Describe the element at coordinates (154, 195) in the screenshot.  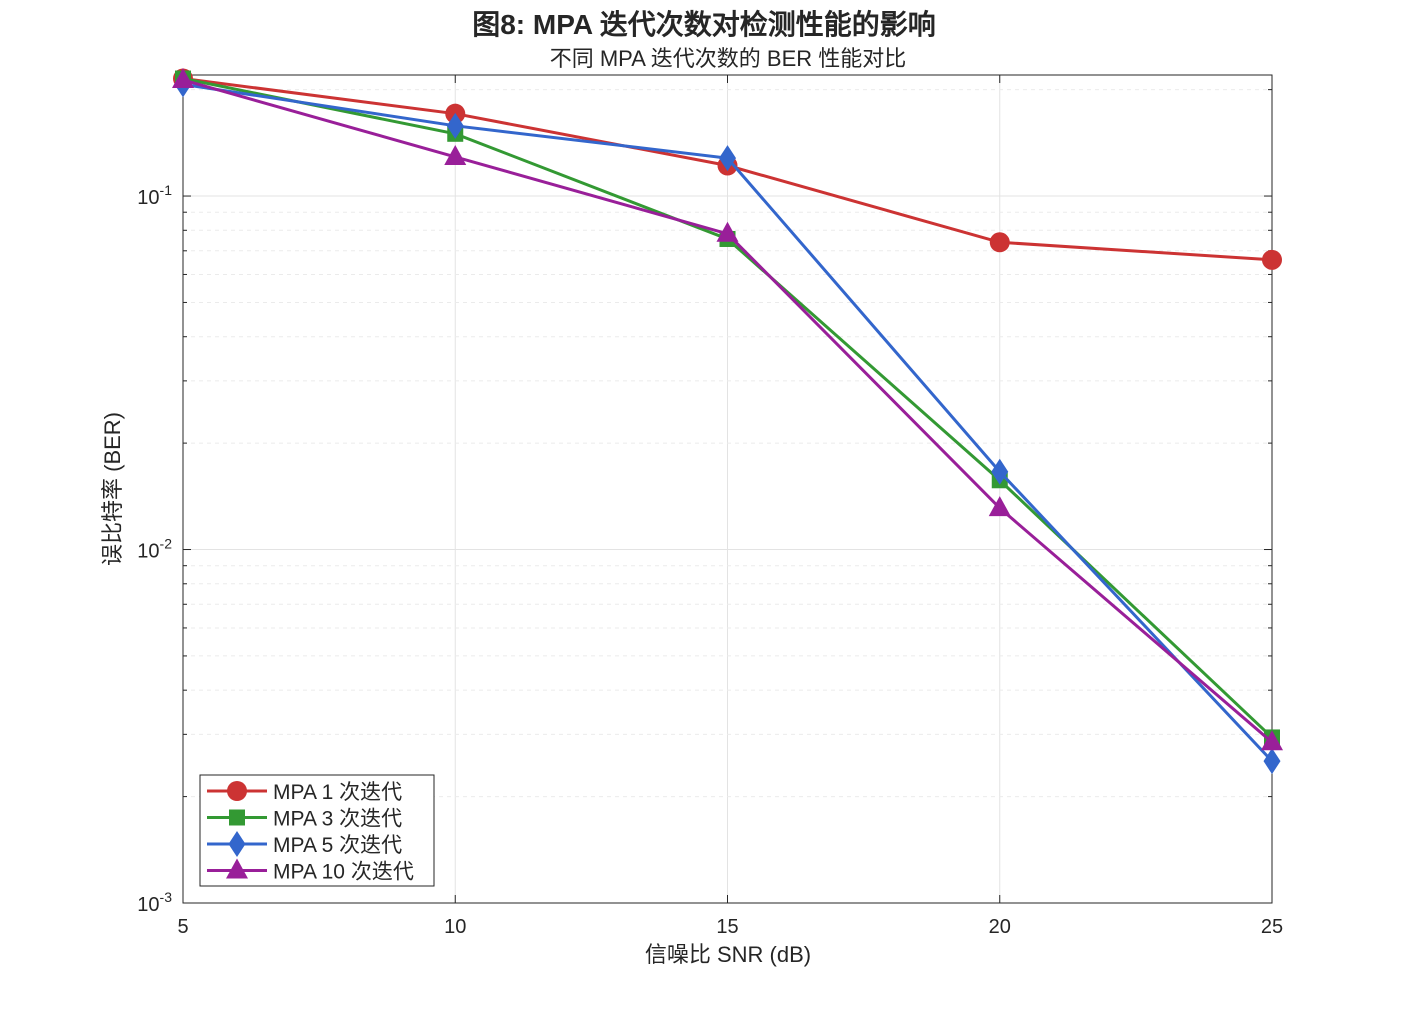
I see `y-tick-label: 10⁻¹` at that location.